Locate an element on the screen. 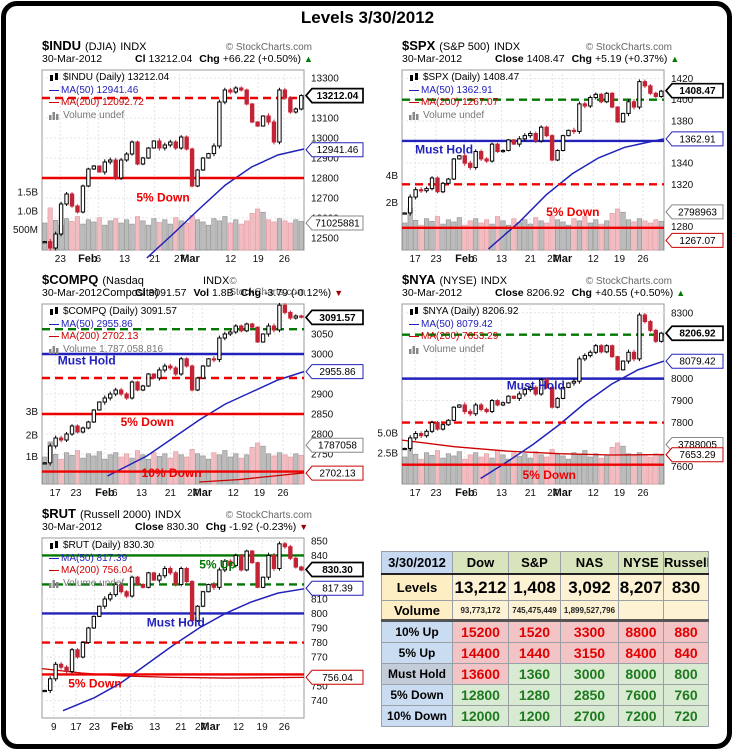 The height and width of the screenshot is (752, 735). svg-text: 2B is located at coordinates (32, 435).